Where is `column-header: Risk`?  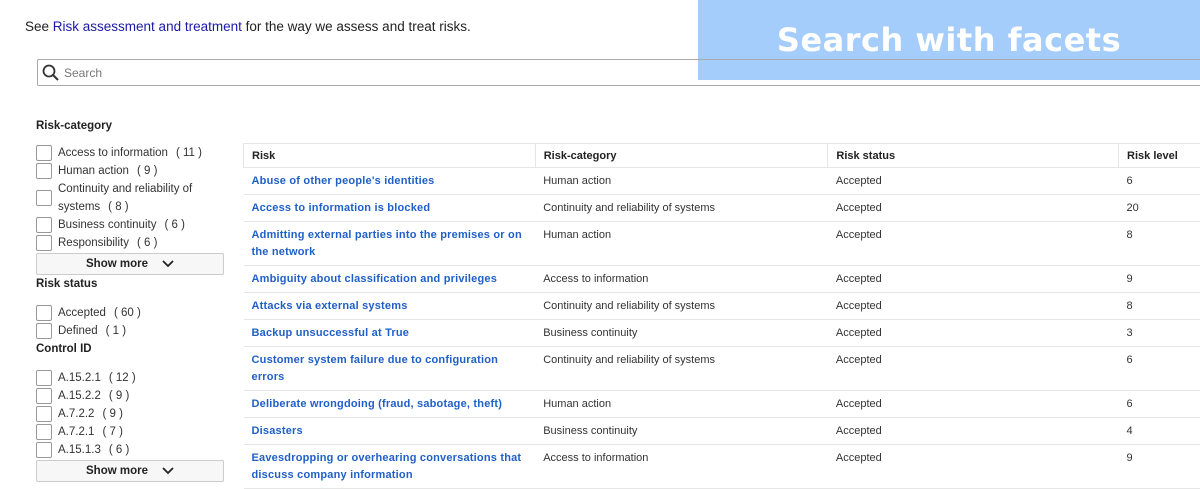 column-header: Risk is located at coordinates (390, 156).